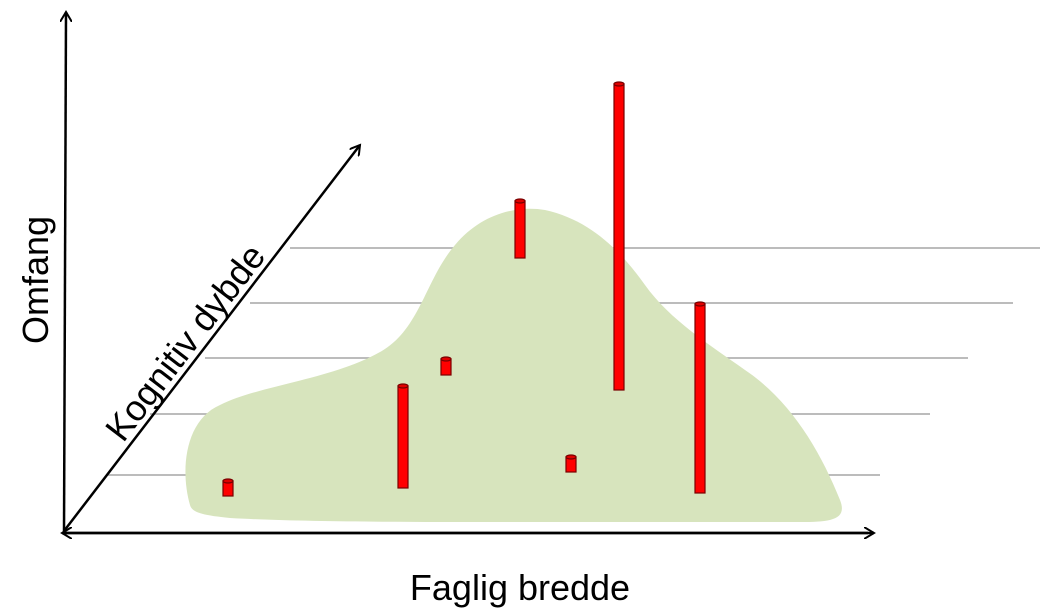 This screenshot has height=614, width=1042. Describe the element at coordinates (65, 272) in the screenshot. I see `vertical-axis` at that location.